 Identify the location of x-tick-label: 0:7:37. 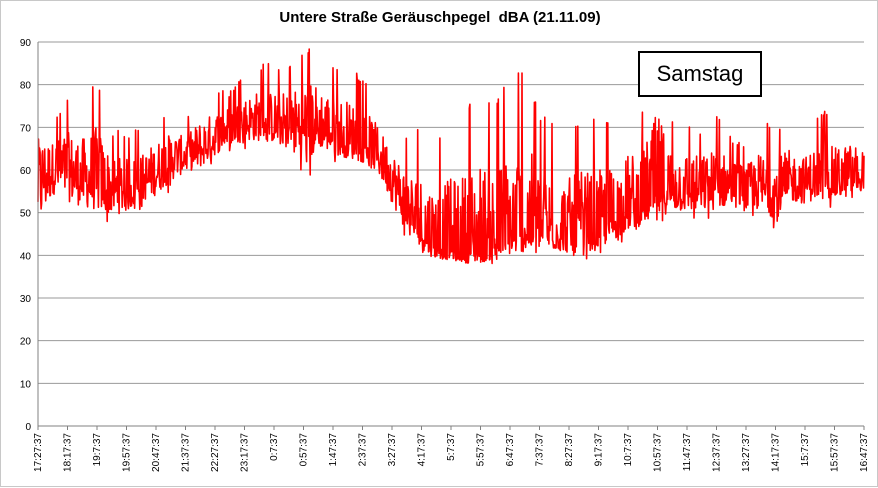
(274, 447).